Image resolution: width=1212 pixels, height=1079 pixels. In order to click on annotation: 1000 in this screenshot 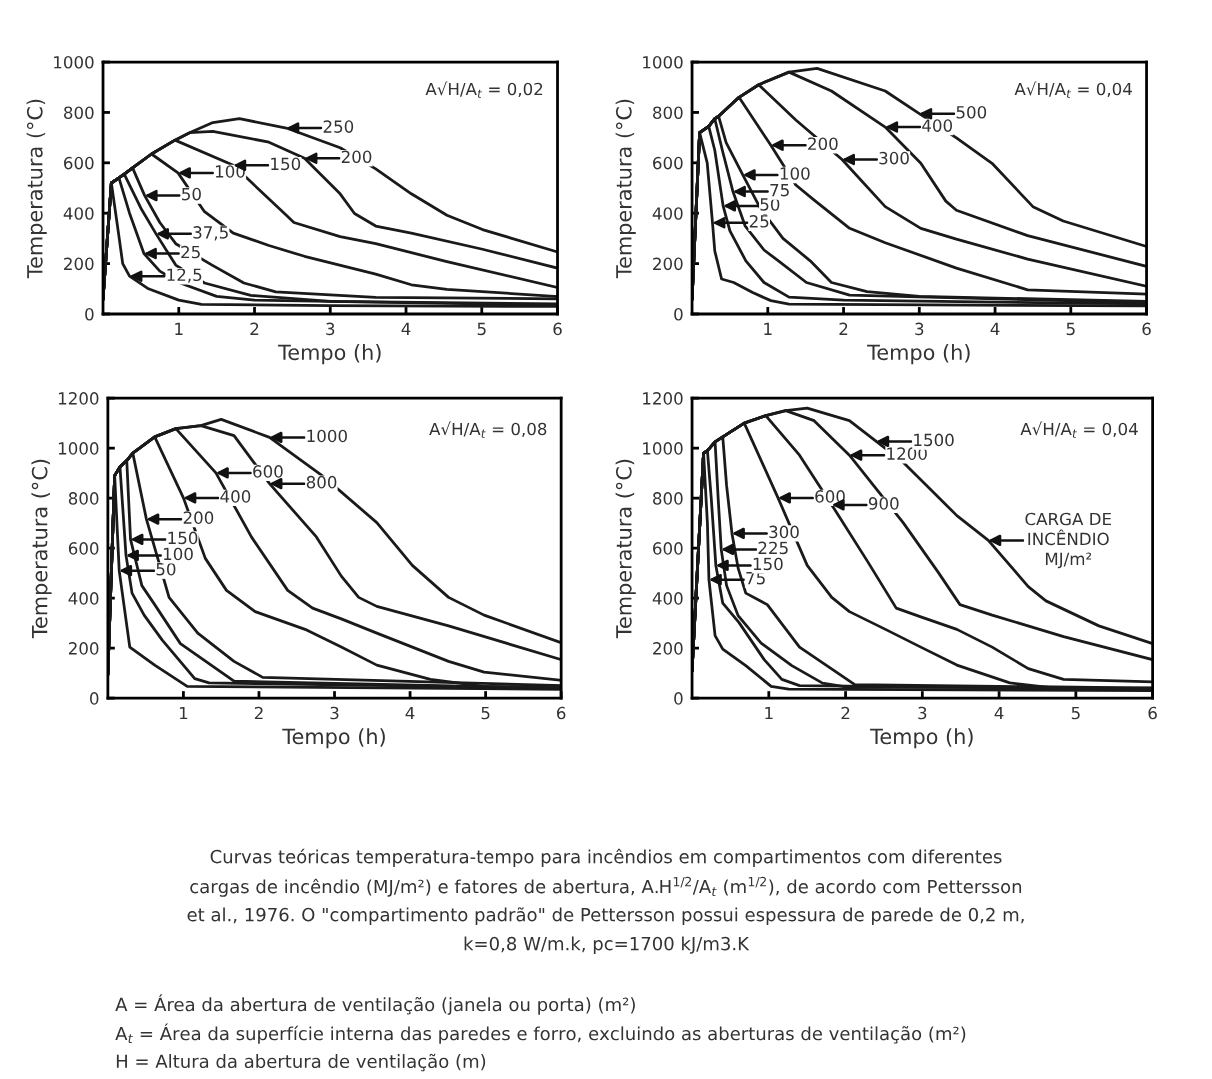, I will do `click(327, 436)`.